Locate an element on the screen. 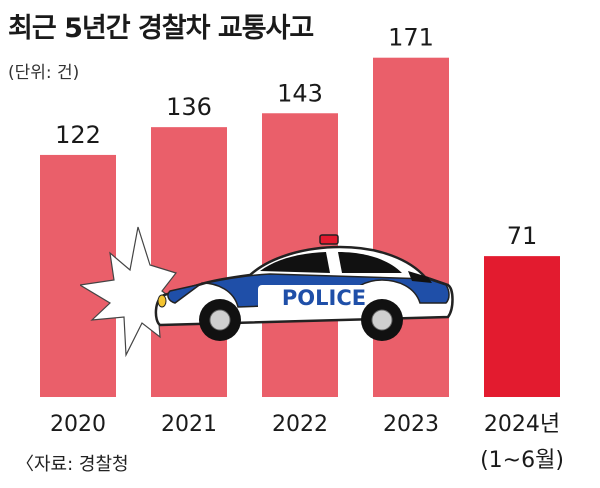  bar-2021 is located at coordinates (189, 262).